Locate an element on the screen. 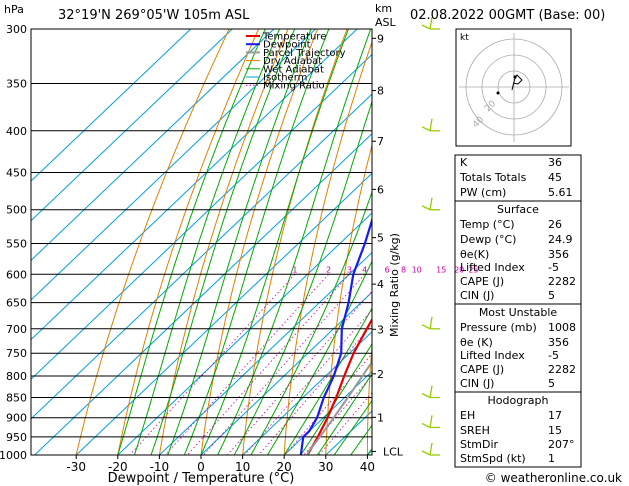 The width and height of the screenshot is (629, 486). surface-li-label: Lifted Index is located at coordinates (492, 267).